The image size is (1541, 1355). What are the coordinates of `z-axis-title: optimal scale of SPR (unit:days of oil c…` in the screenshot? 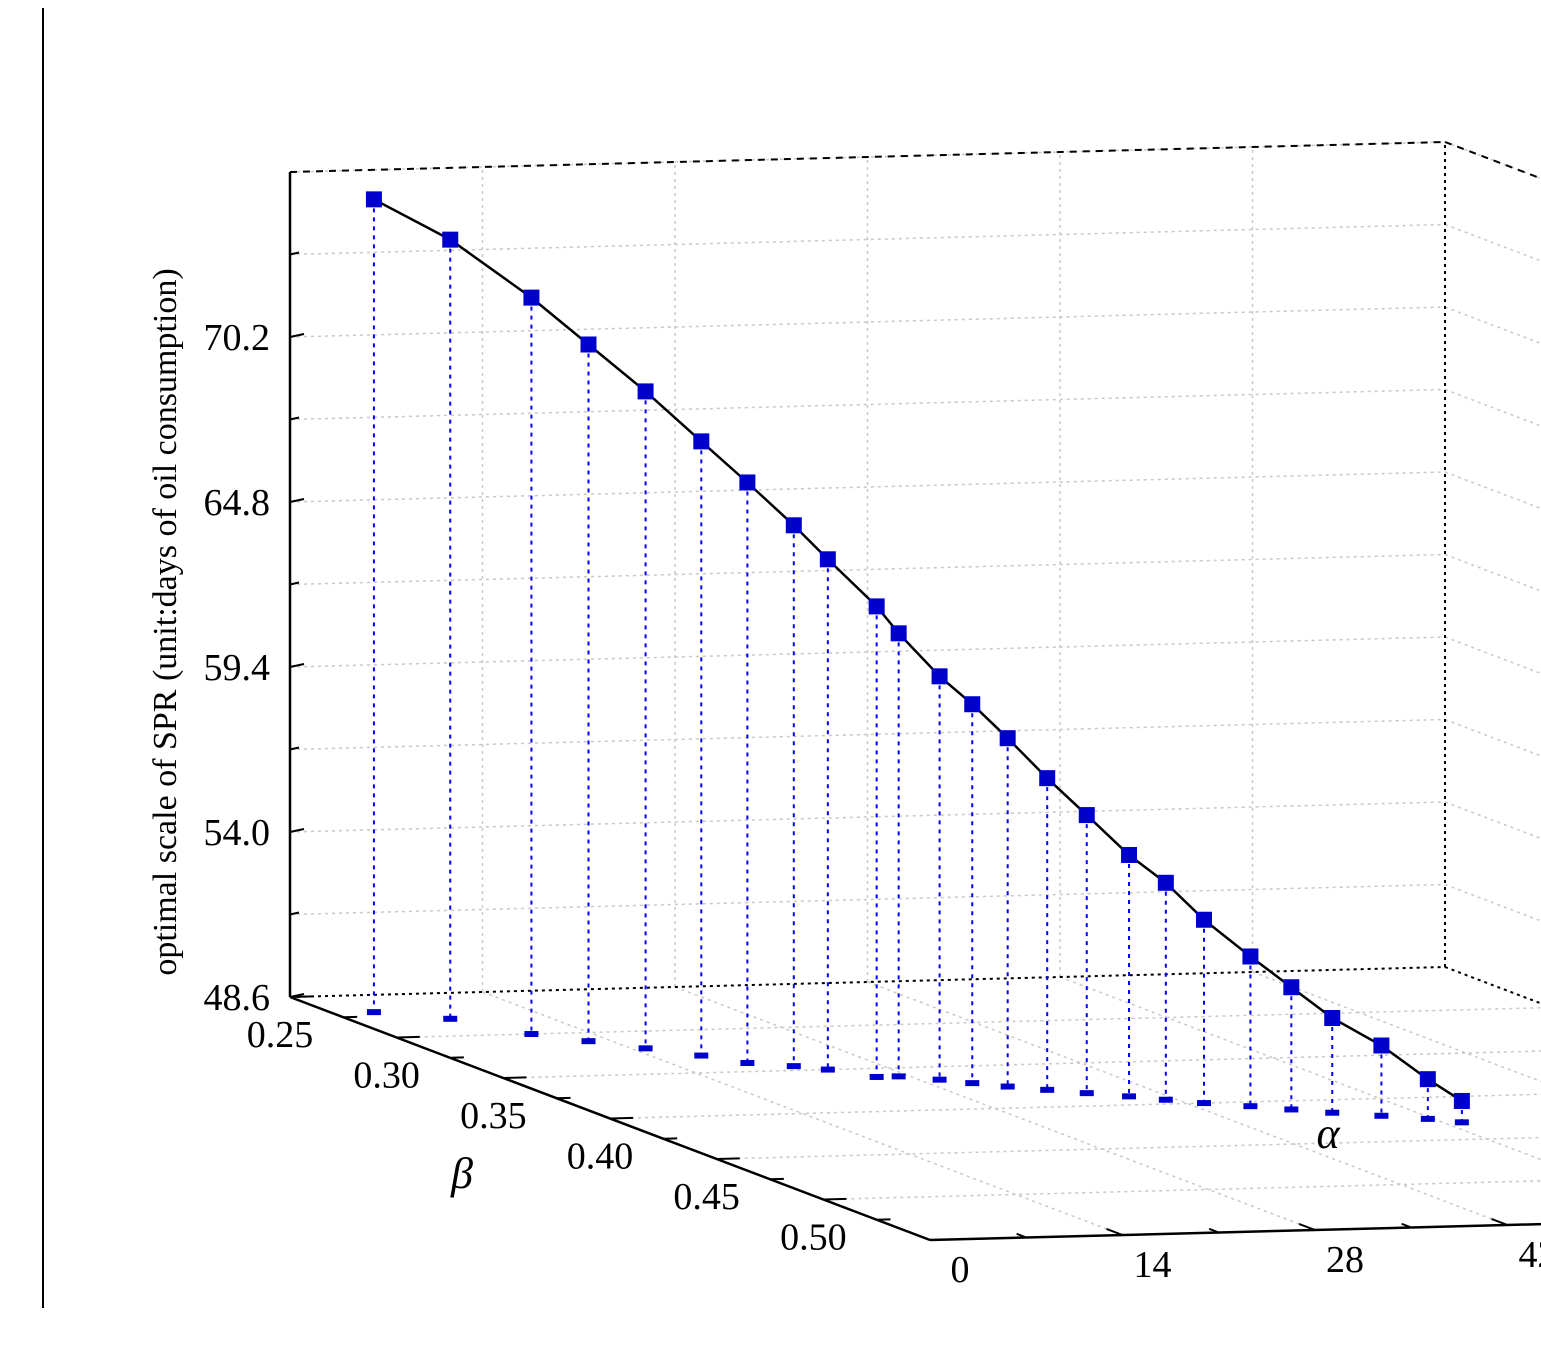 It's located at (165, 621).